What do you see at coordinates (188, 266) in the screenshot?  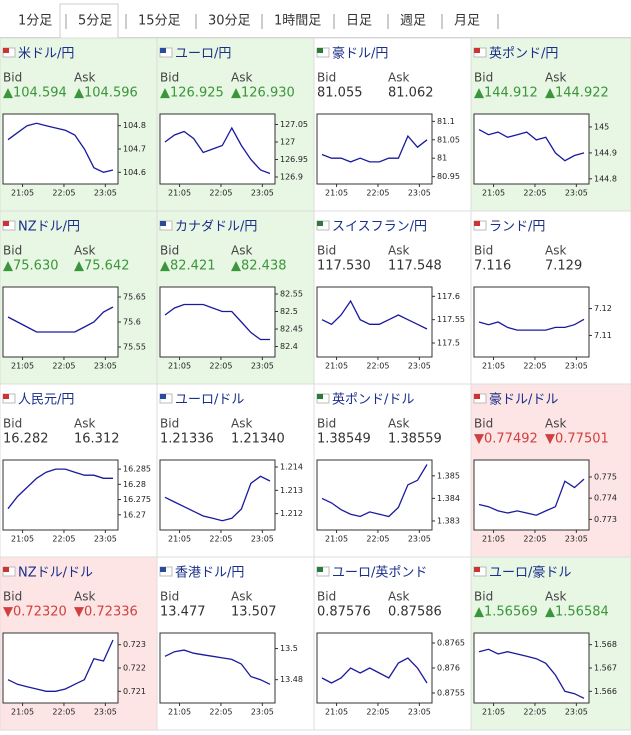 I see `bid-value: ▲82.421` at bounding box center [188, 266].